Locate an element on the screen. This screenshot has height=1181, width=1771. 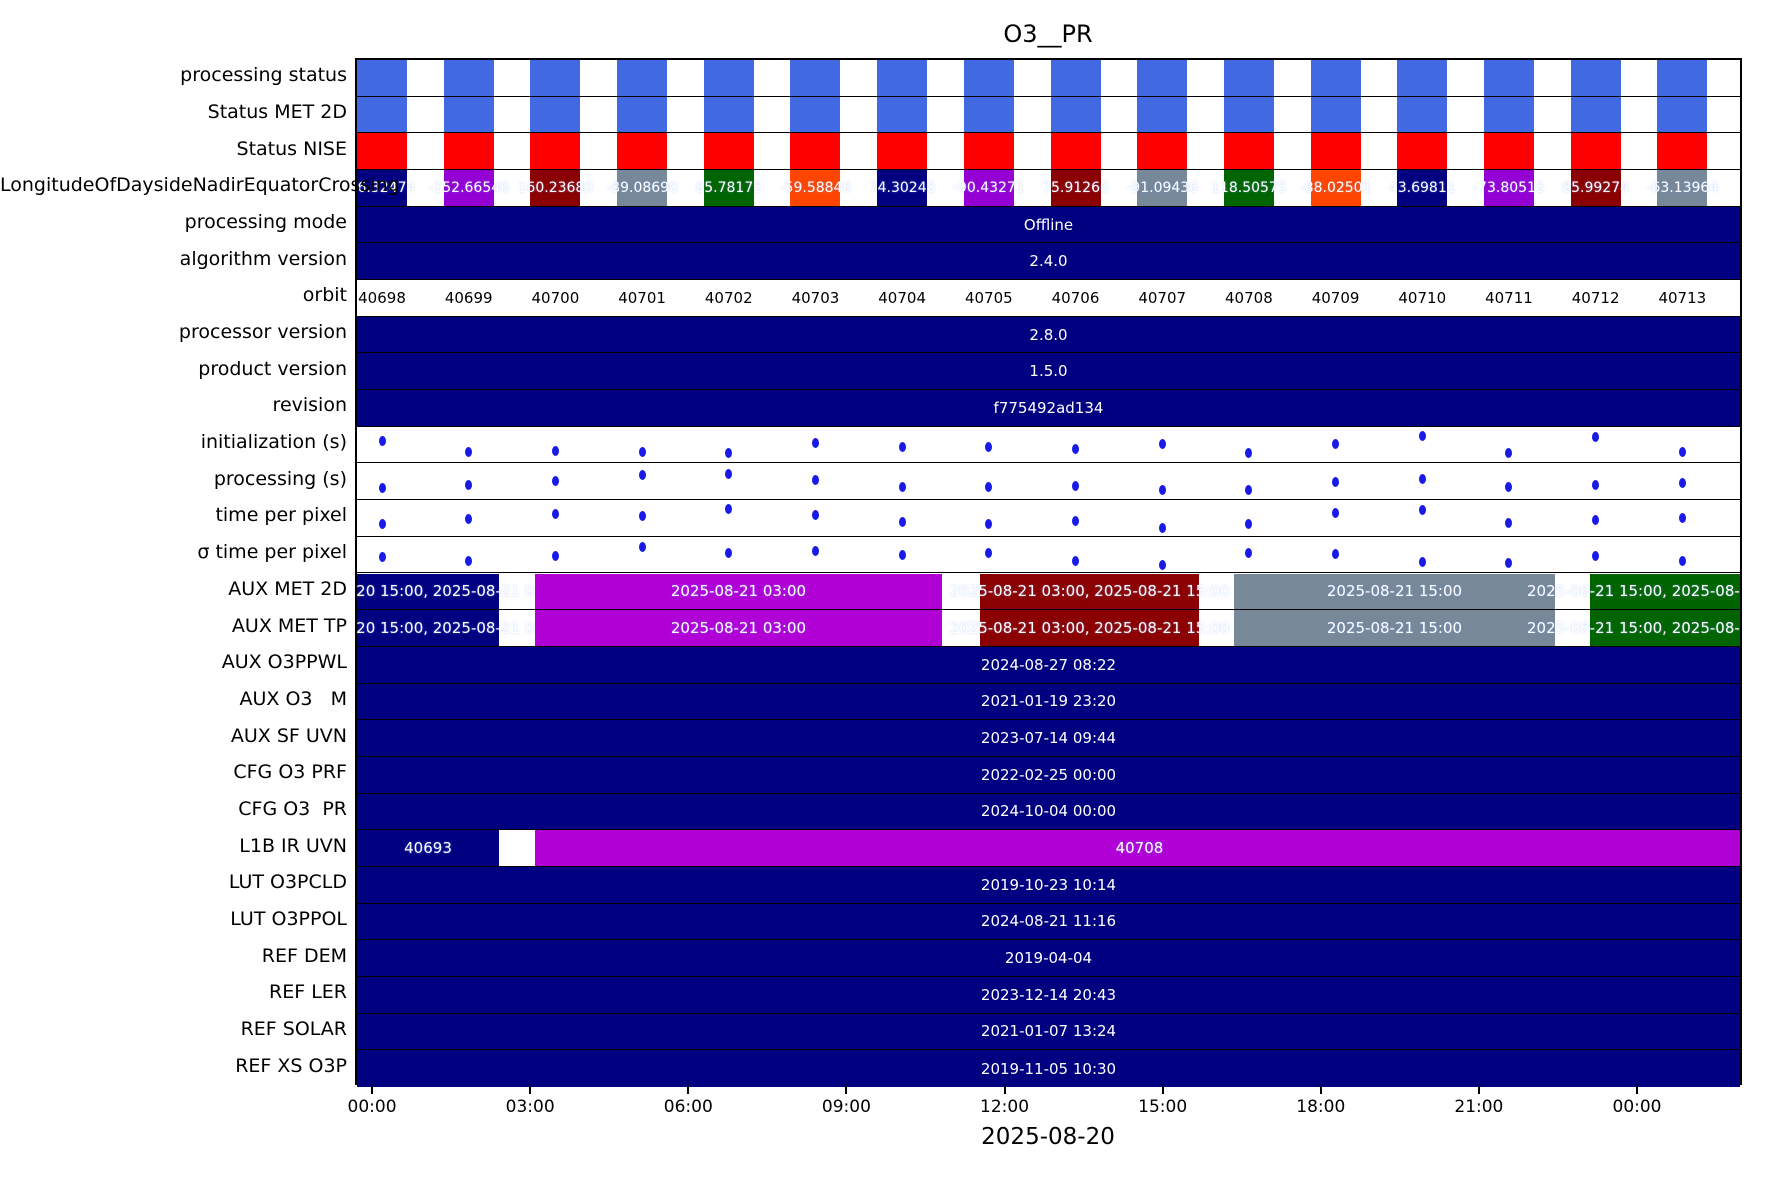
timeline-segment: 2025-08-21 15:00 is located at coordinates (1394, 628).